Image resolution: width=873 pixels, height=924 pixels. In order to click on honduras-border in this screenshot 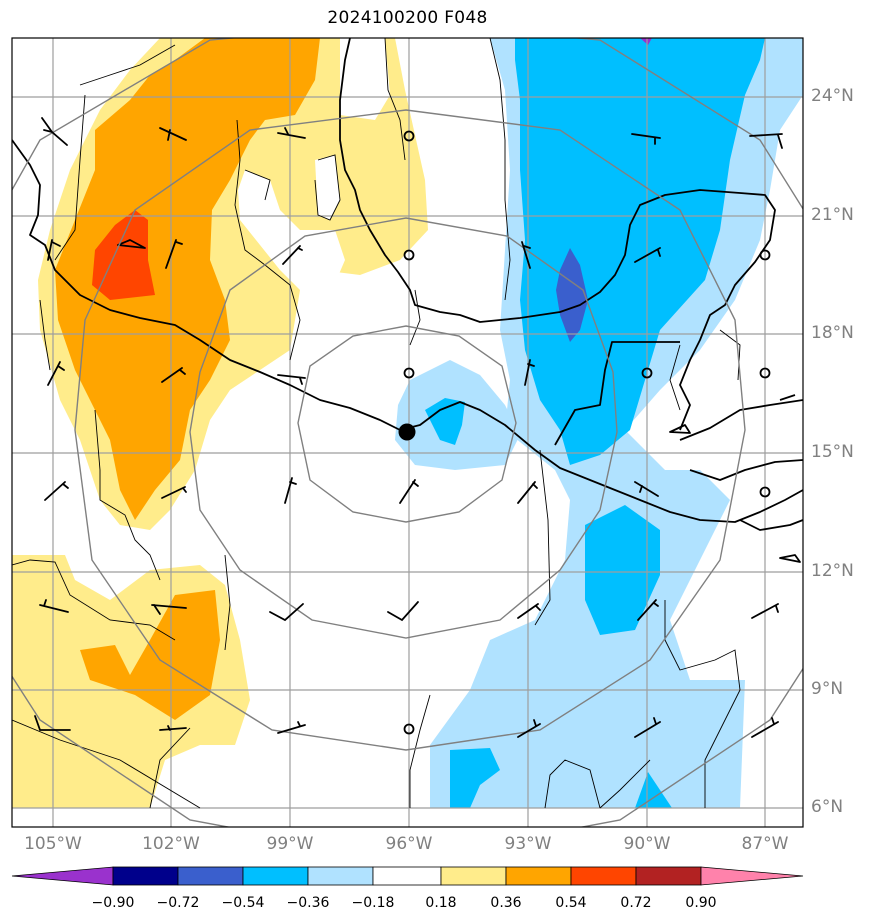, I will do `click(746, 470)`.